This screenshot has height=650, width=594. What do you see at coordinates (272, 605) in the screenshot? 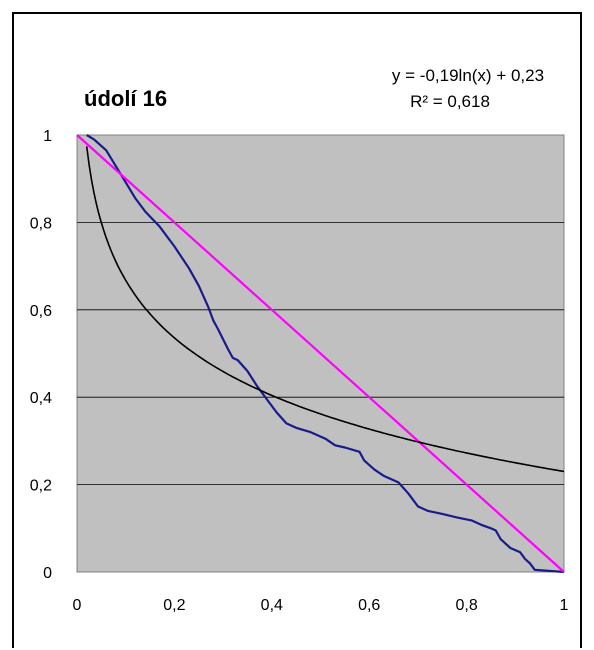
I see `x-tick-label: 0,4` at bounding box center [272, 605].